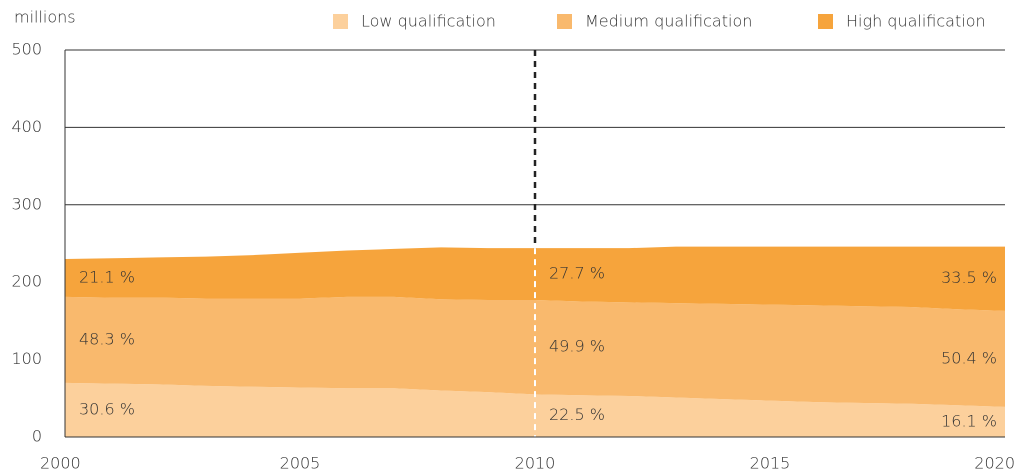 This screenshot has width=1035, height=473. What do you see at coordinates (577, 346) in the screenshot?
I see `band-label: 49.9 %` at bounding box center [577, 346].